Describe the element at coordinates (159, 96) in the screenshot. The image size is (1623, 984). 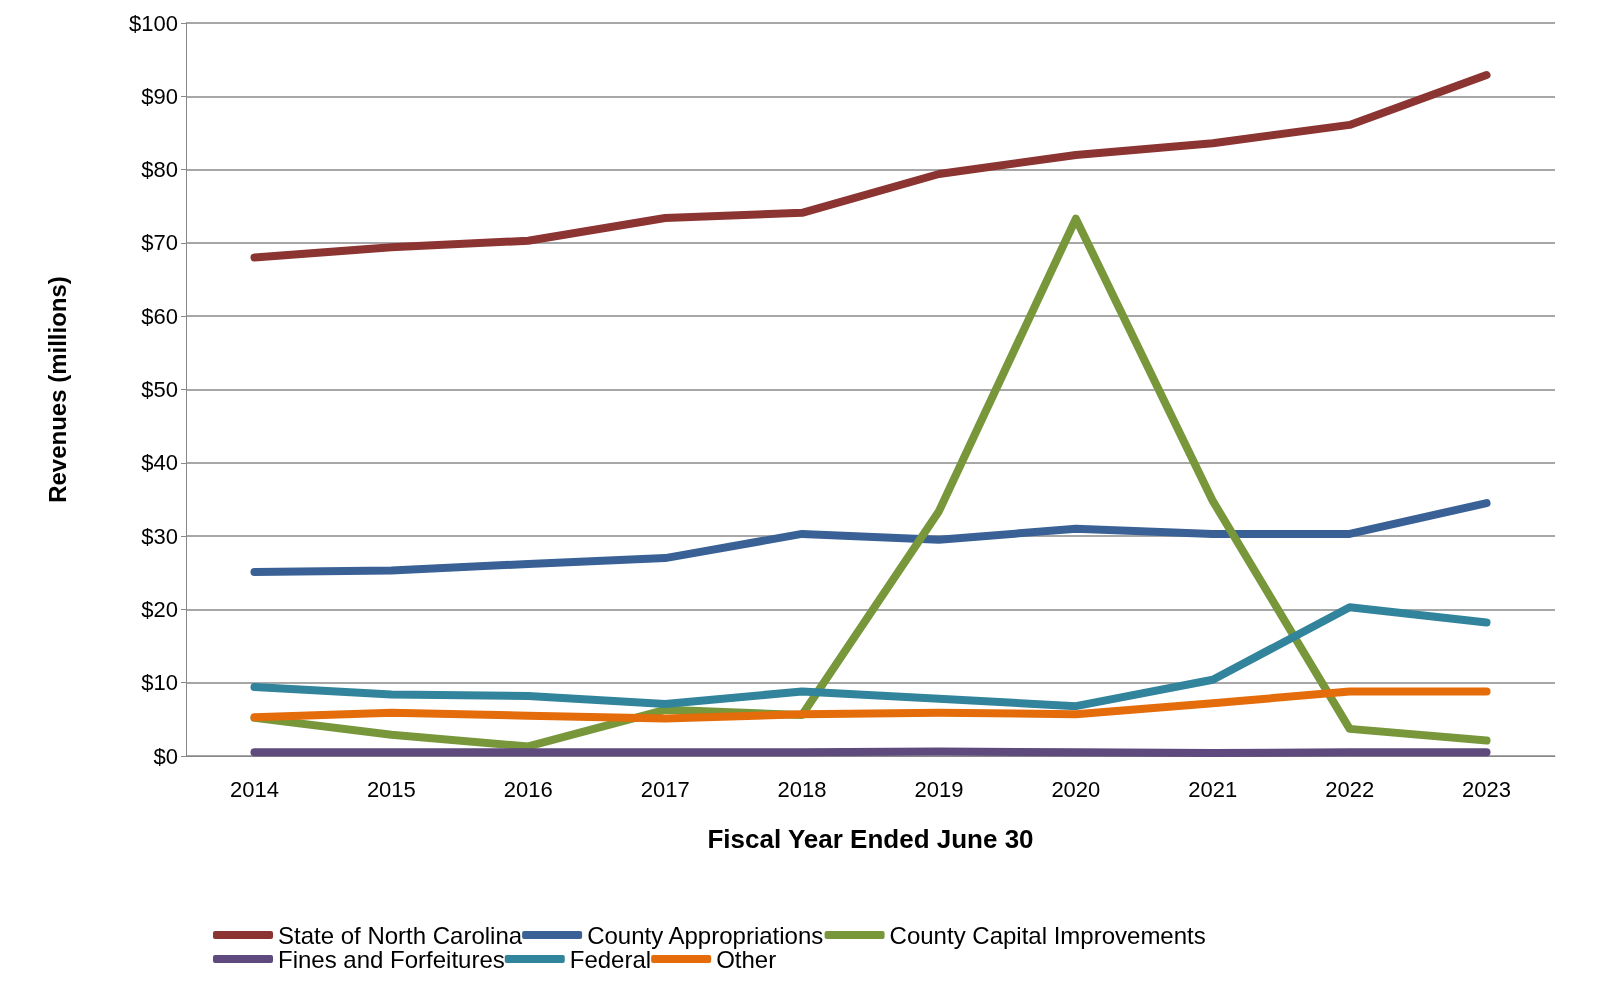
I see `y-tick-label: $90` at that location.